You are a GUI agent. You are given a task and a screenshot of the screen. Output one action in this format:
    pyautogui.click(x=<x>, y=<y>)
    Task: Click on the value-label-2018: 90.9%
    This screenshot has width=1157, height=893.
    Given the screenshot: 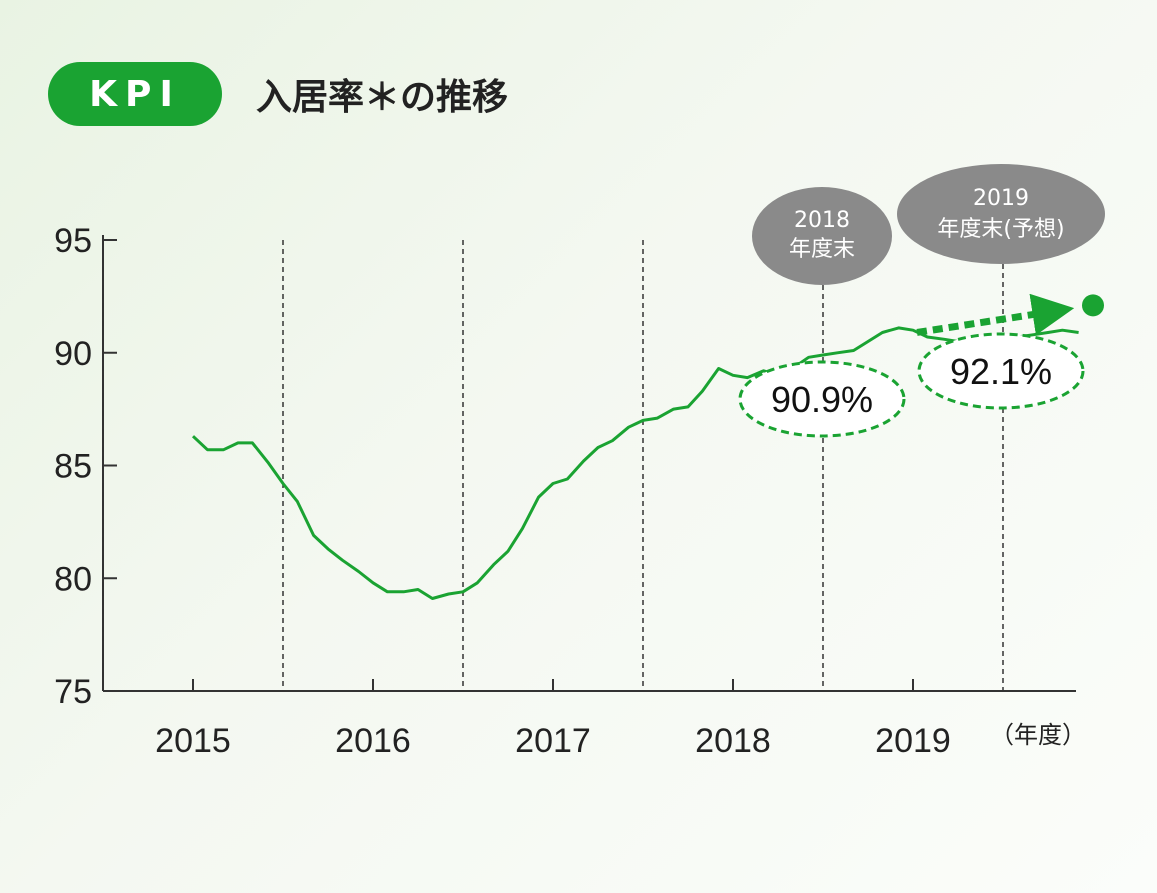 What is the action you would take?
    pyautogui.click(x=822, y=399)
    